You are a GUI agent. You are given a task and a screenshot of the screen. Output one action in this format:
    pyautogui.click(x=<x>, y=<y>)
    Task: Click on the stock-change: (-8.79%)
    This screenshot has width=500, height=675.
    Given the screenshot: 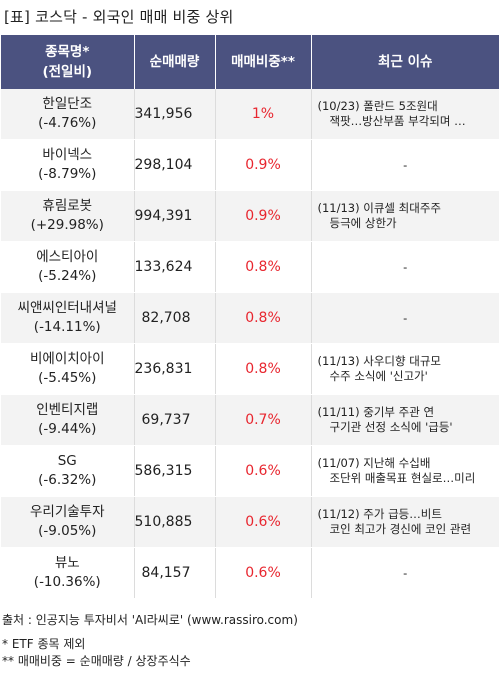 What is the action you would take?
    pyautogui.click(x=67, y=174)
    